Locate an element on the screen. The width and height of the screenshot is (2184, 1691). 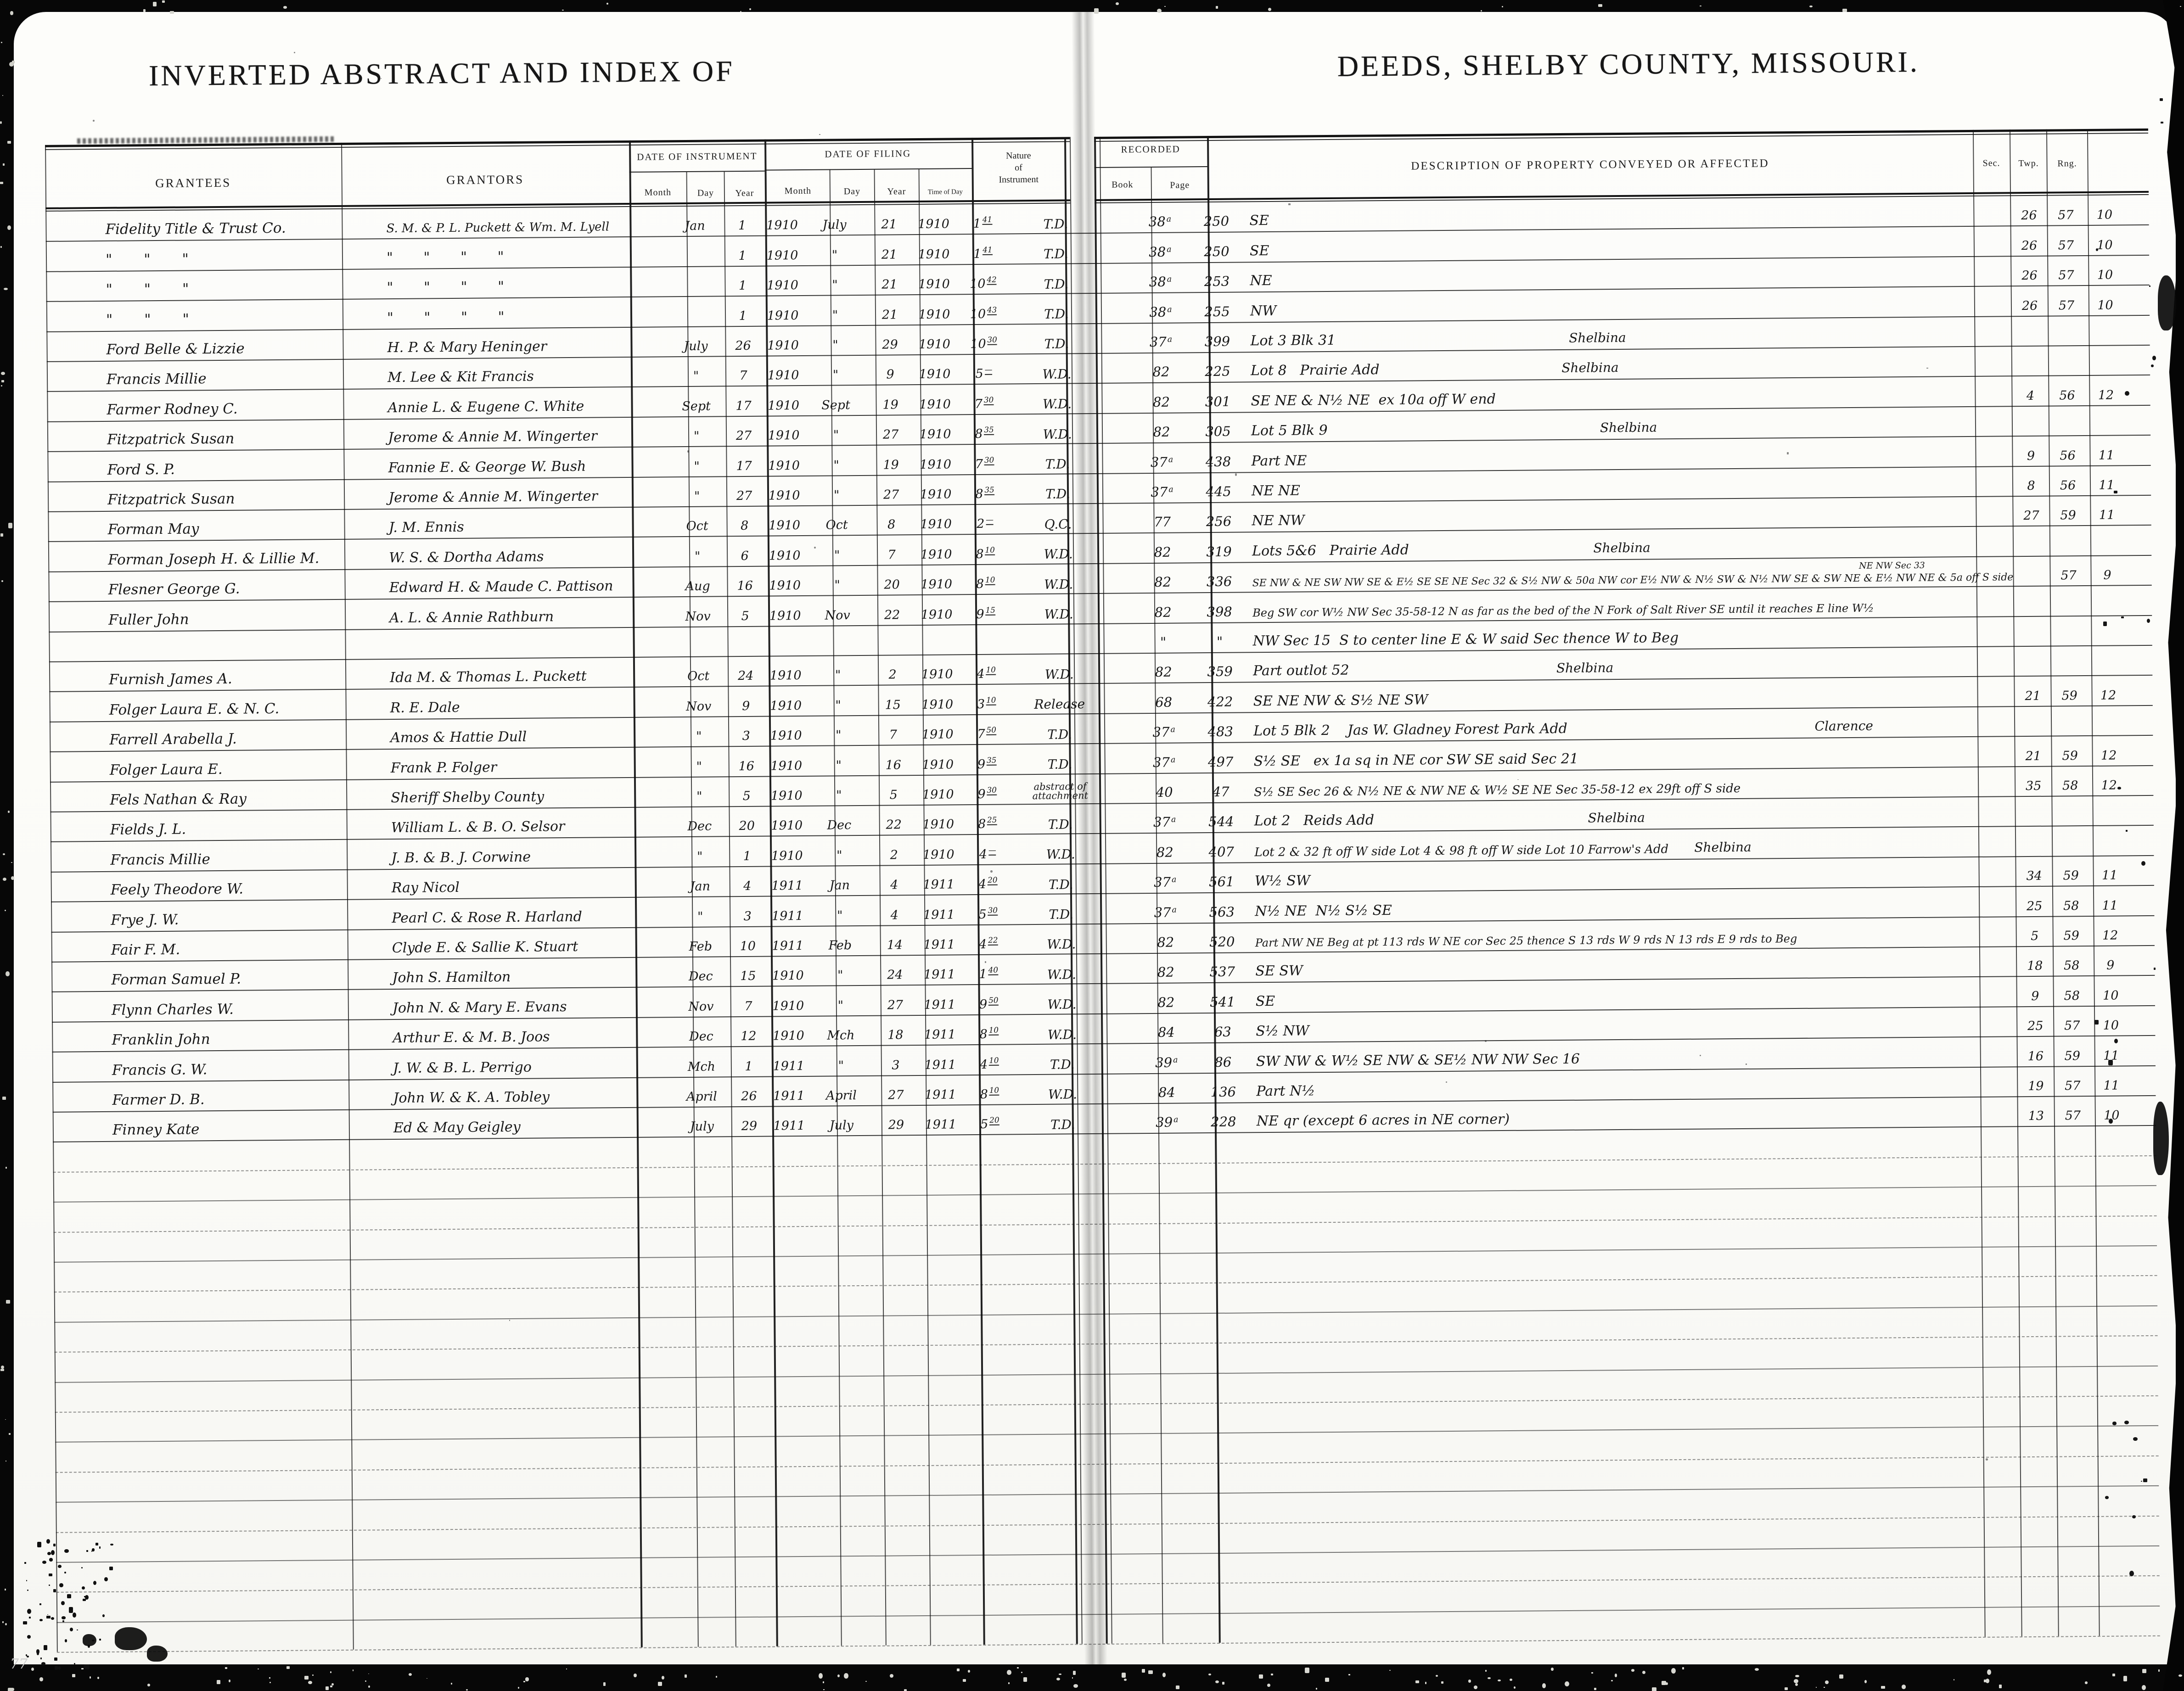
time-cell: 10 42 is located at coordinates (983, 282).